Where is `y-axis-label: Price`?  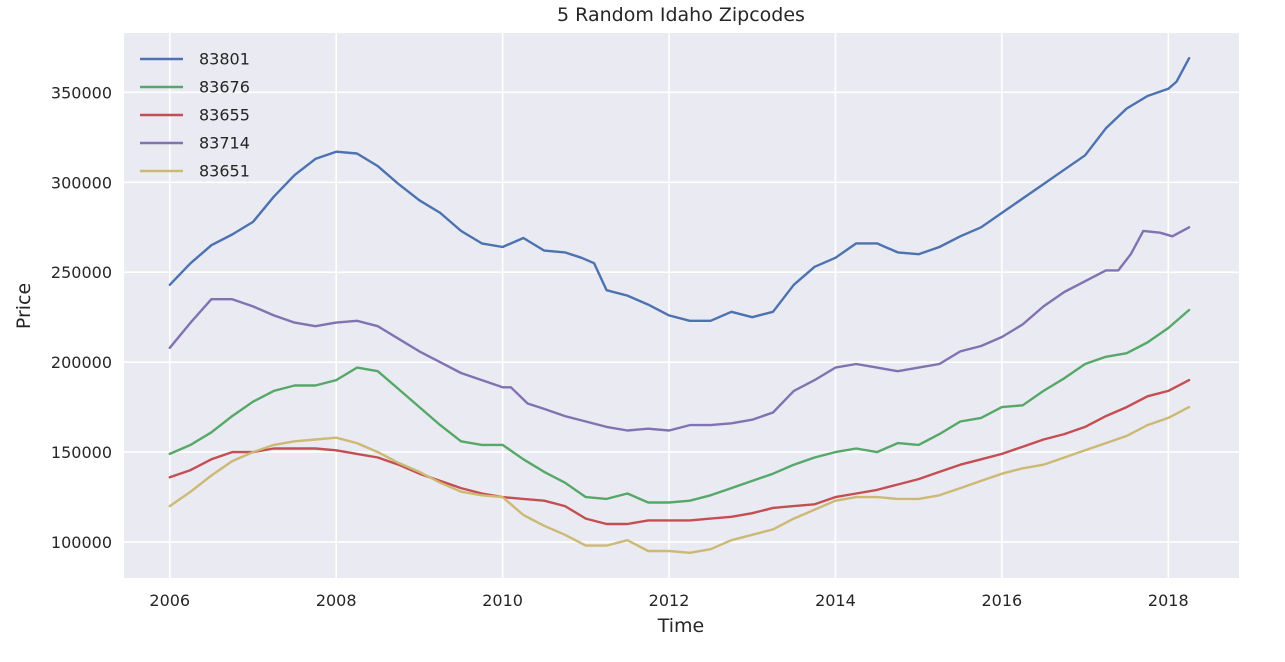
y-axis-label: Price is located at coordinates (24, 306).